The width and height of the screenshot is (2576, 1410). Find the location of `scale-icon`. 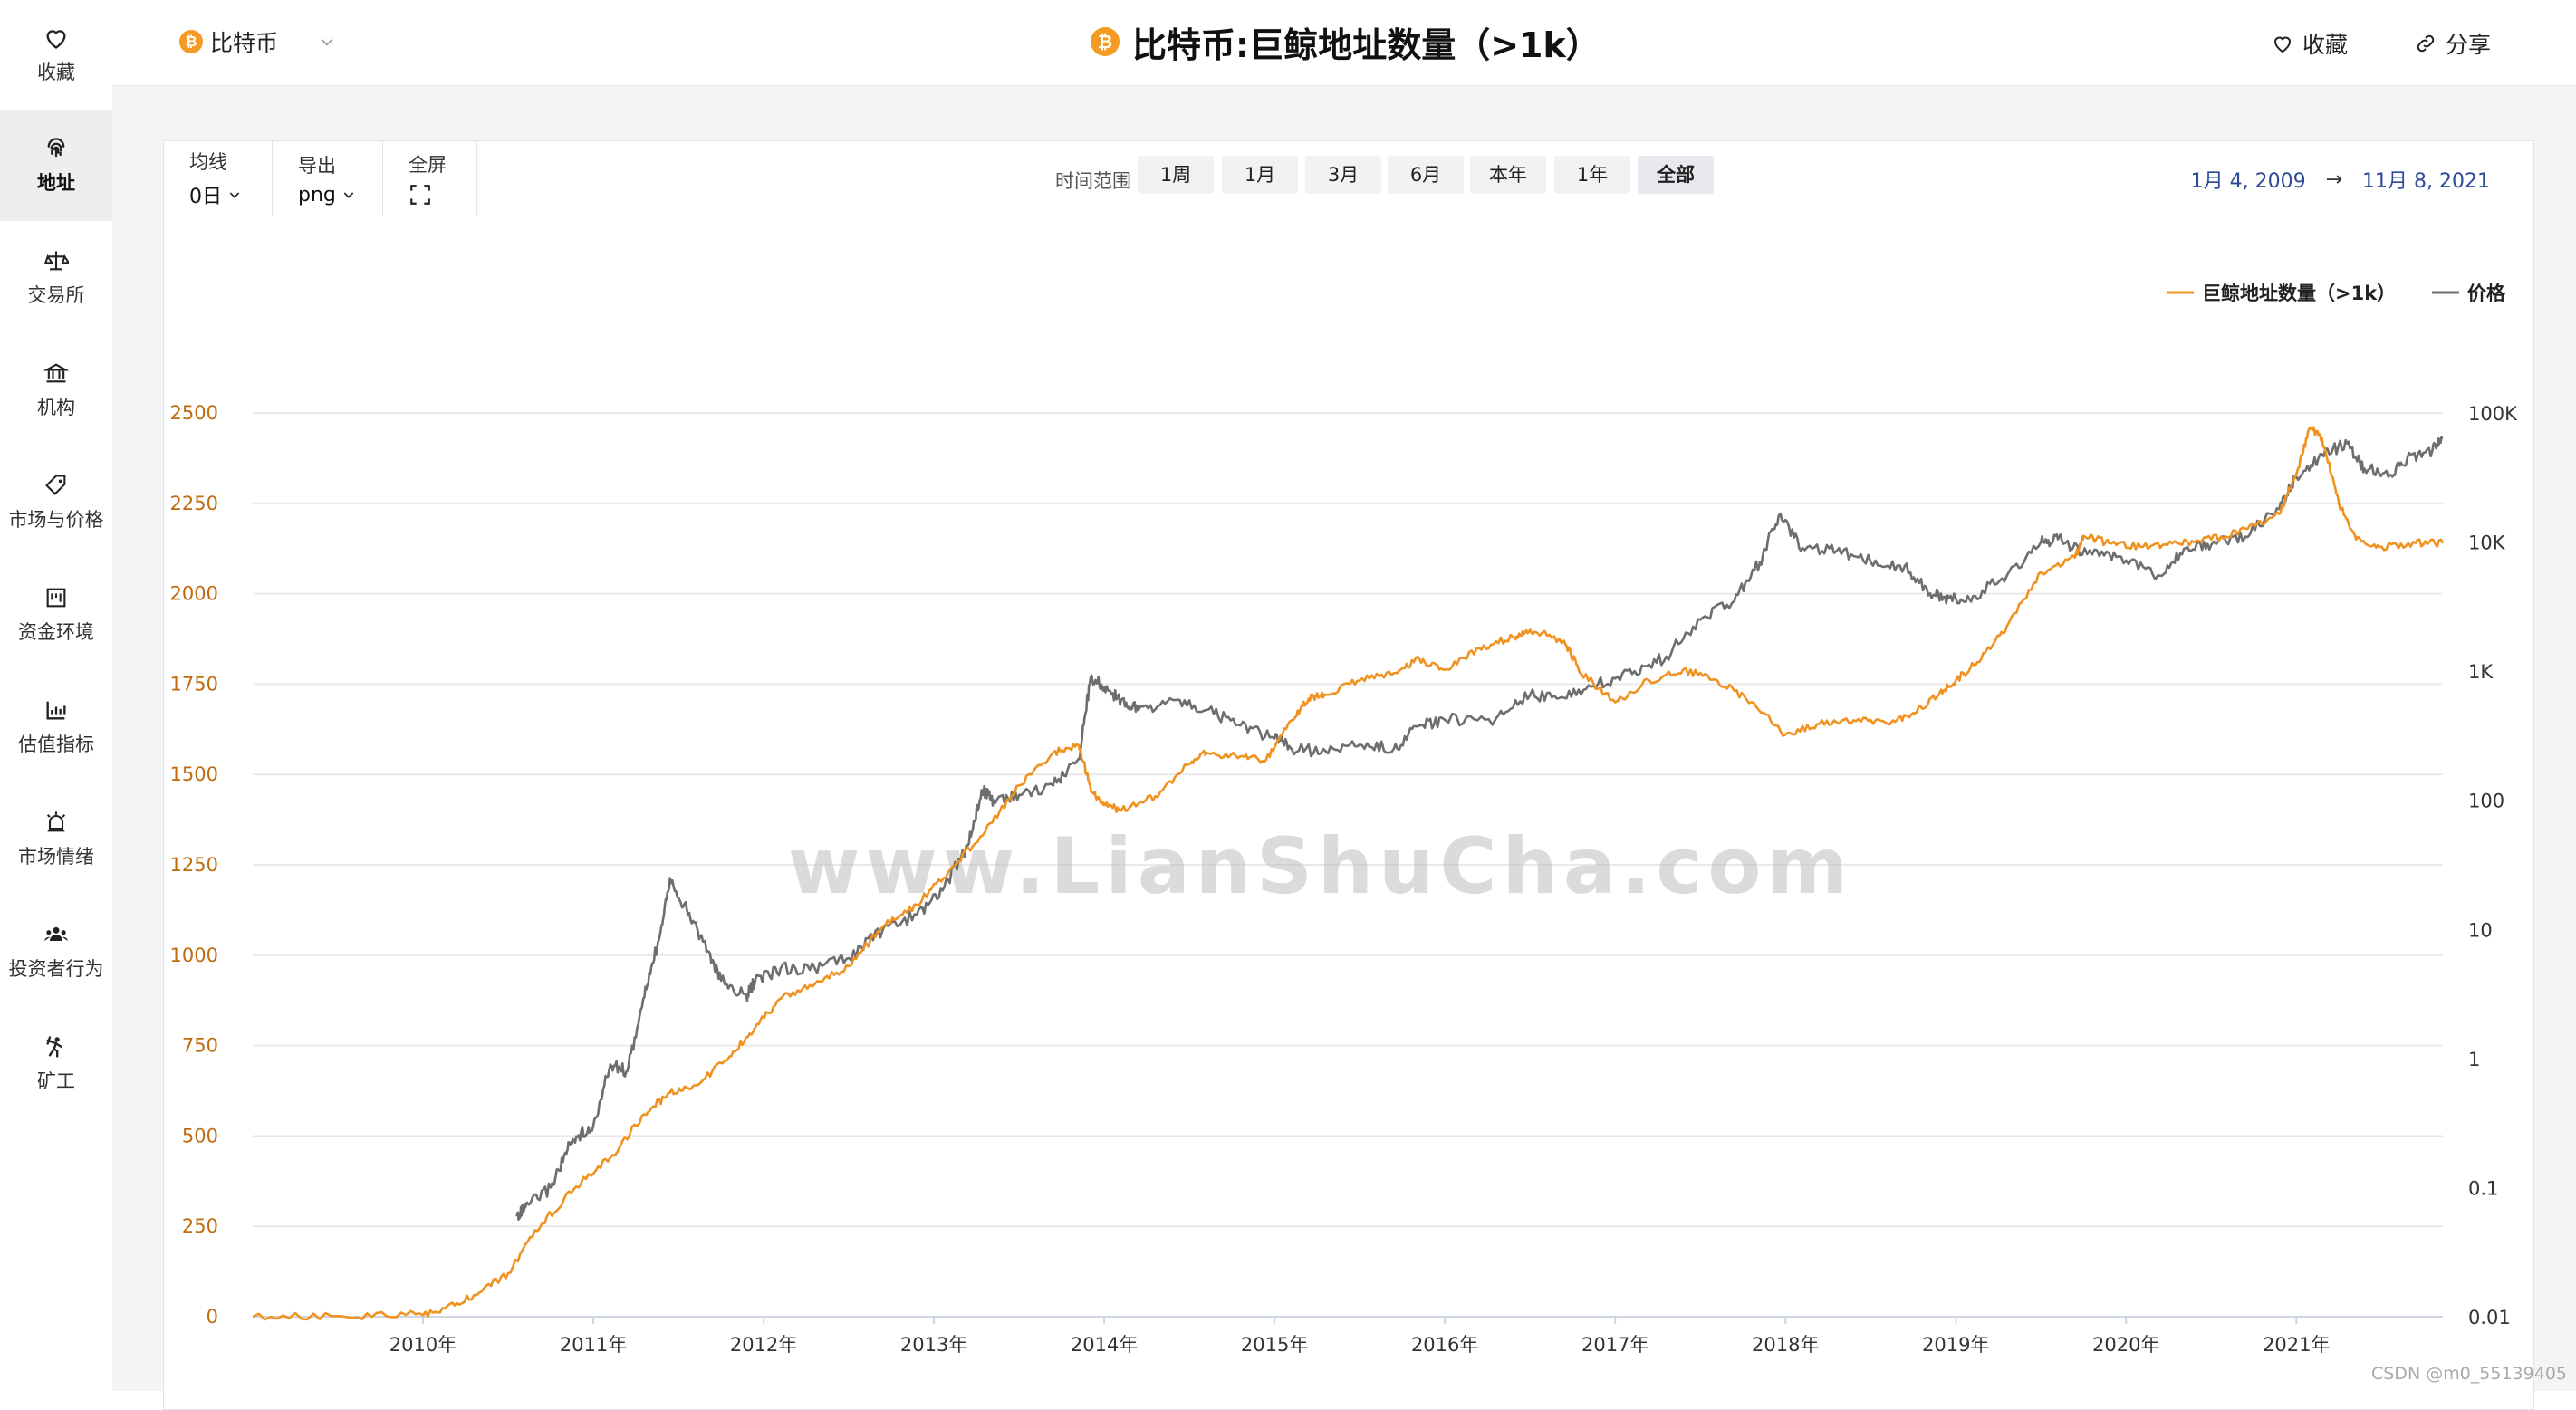

scale-icon is located at coordinates (56, 261).